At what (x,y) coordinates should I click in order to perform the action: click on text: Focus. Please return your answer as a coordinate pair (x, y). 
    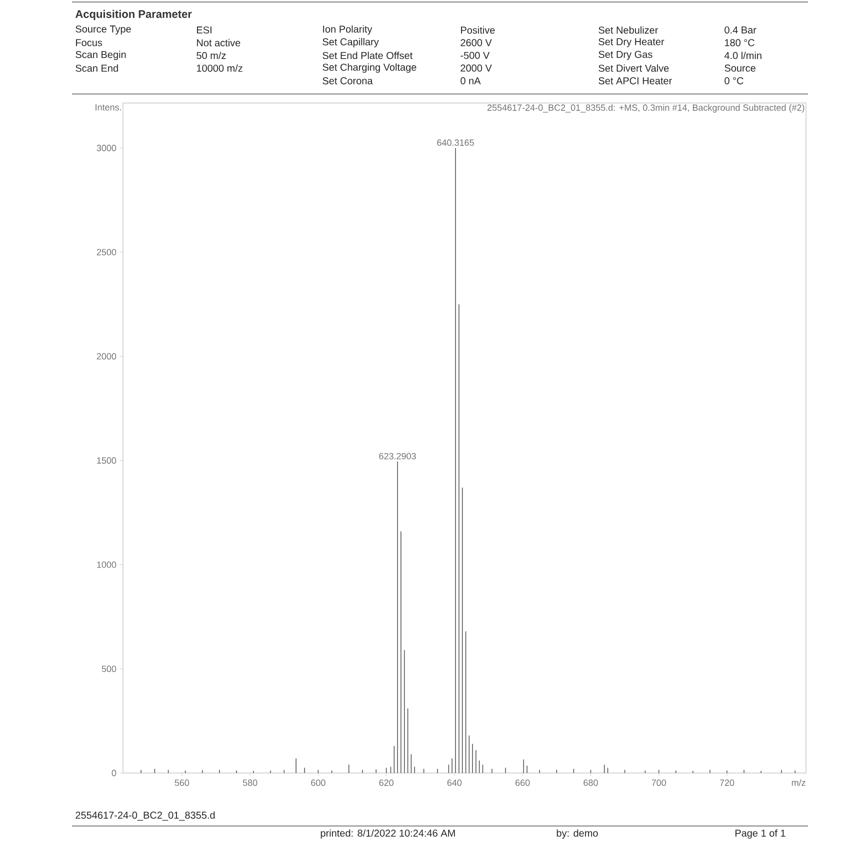
    Looking at the image, I should click on (89, 42).